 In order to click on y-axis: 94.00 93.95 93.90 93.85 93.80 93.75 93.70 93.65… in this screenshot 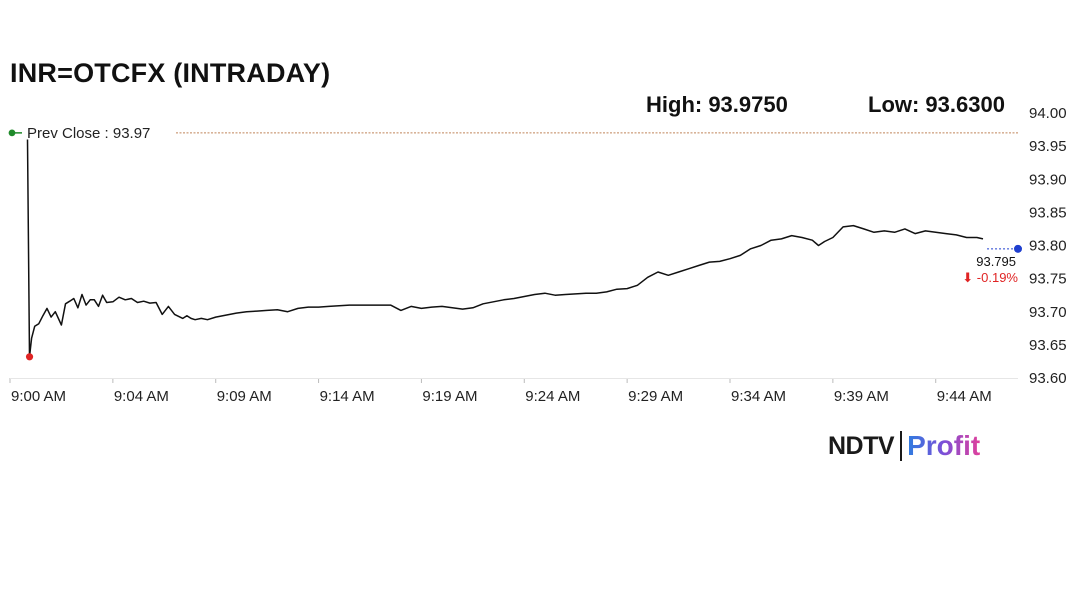, I will do `click(1048, 246)`.